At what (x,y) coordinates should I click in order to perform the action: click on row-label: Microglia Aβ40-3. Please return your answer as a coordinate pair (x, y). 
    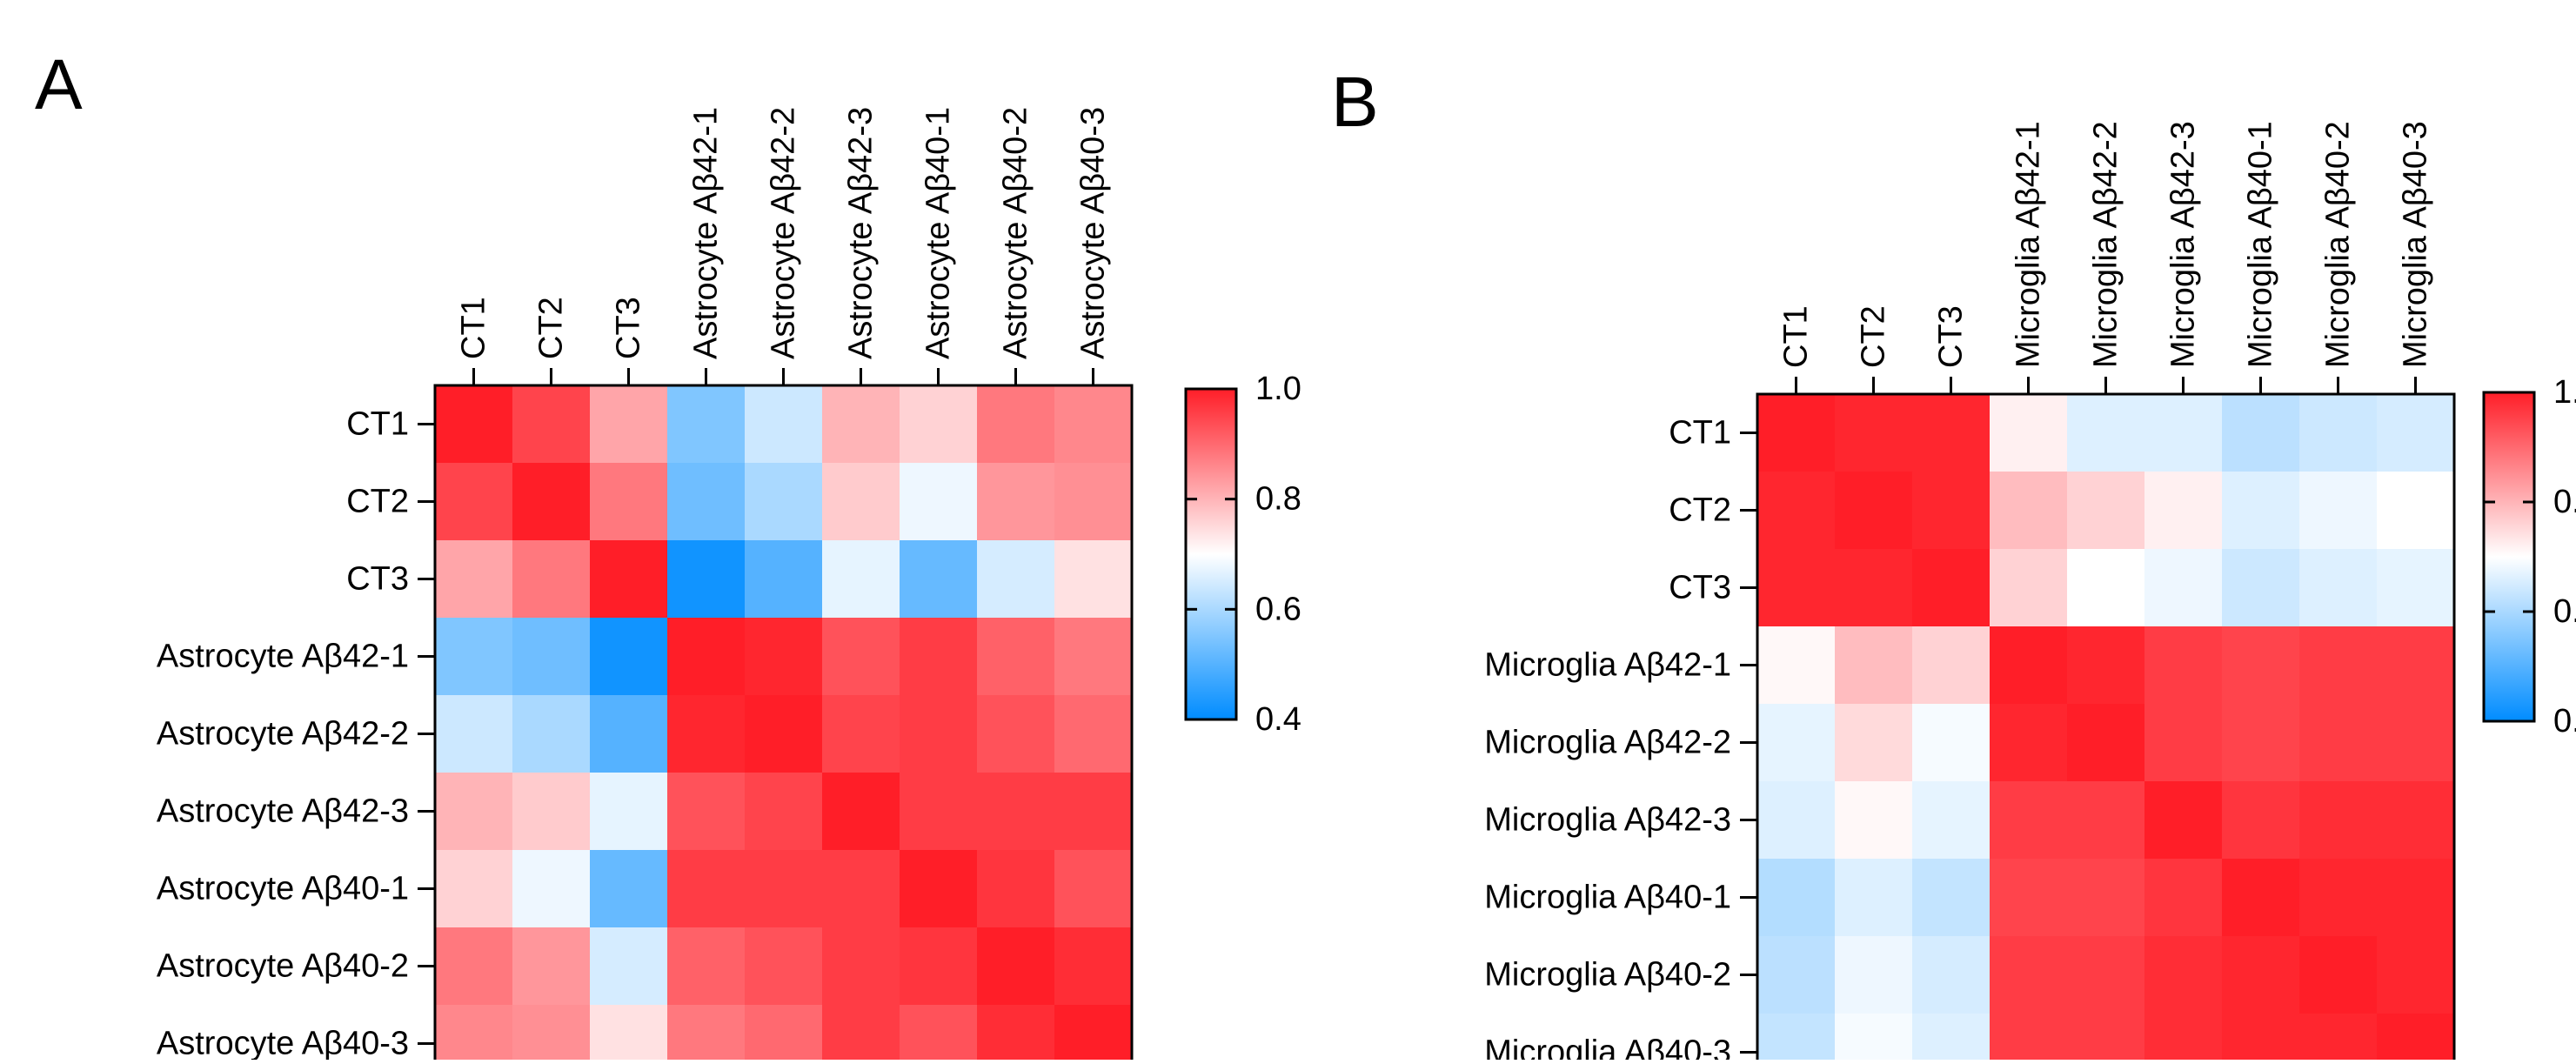
    Looking at the image, I should click on (1607, 1047).